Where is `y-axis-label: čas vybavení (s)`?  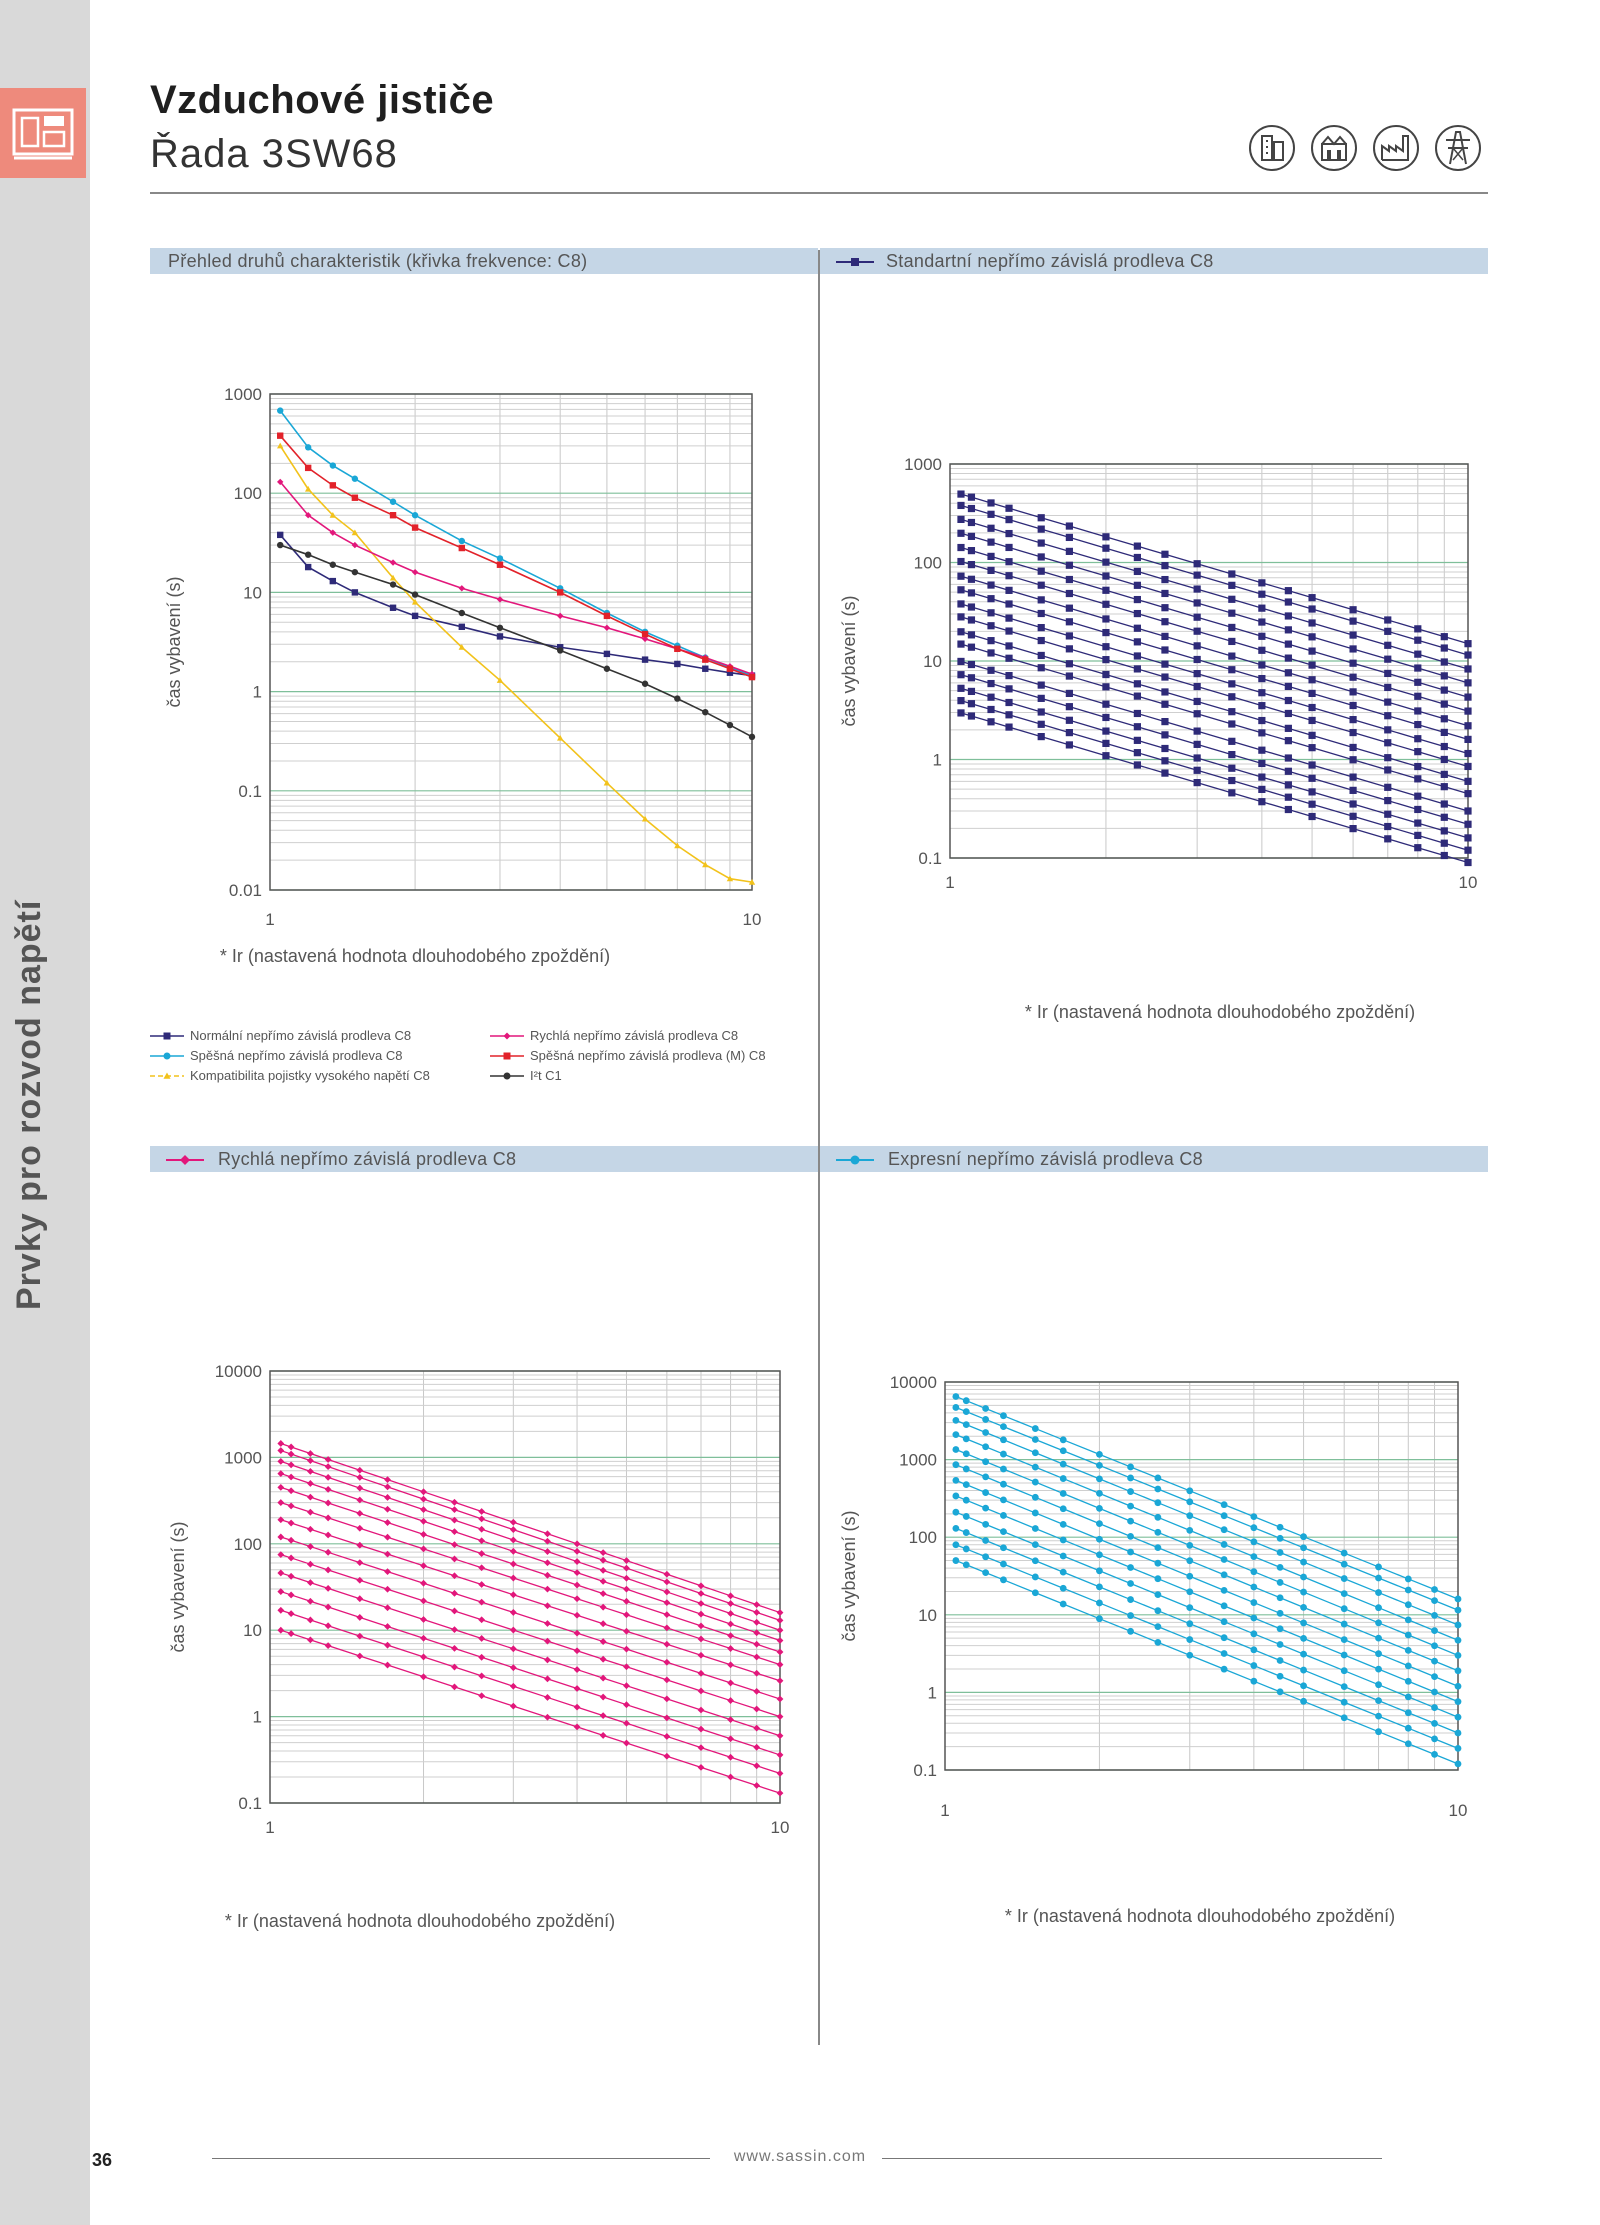
y-axis-label: čas vybavení (s) is located at coordinates (849, 660).